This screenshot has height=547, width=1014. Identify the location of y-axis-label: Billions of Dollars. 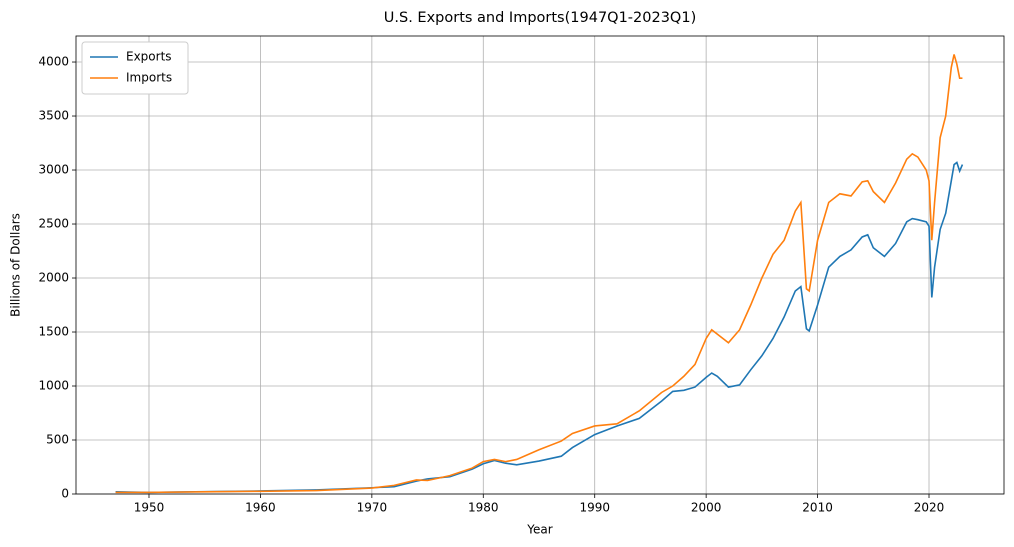
(16, 265).